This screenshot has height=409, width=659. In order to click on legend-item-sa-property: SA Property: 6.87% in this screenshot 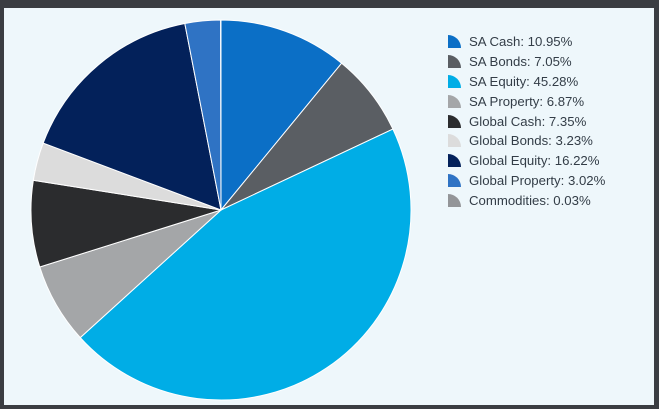, I will do `click(550, 101)`.